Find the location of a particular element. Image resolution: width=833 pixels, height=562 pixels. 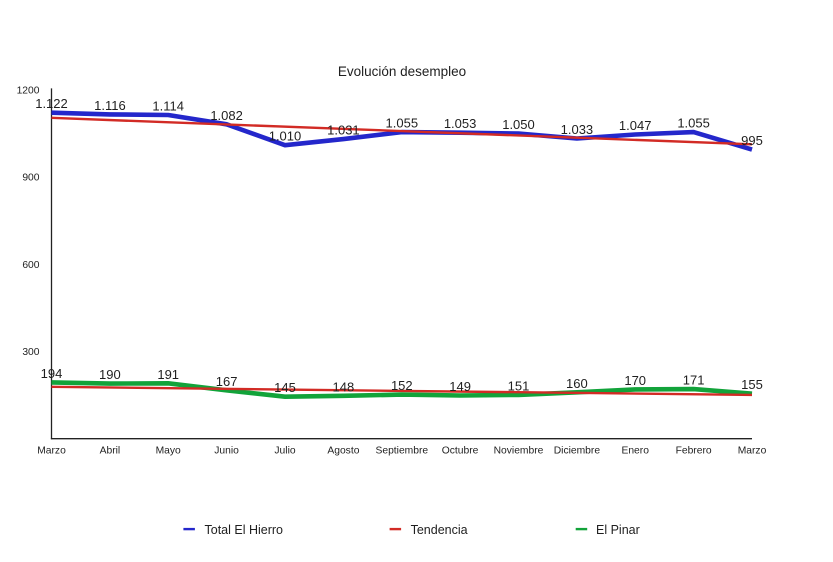

svg-text: Octubre is located at coordinates (460, 451).